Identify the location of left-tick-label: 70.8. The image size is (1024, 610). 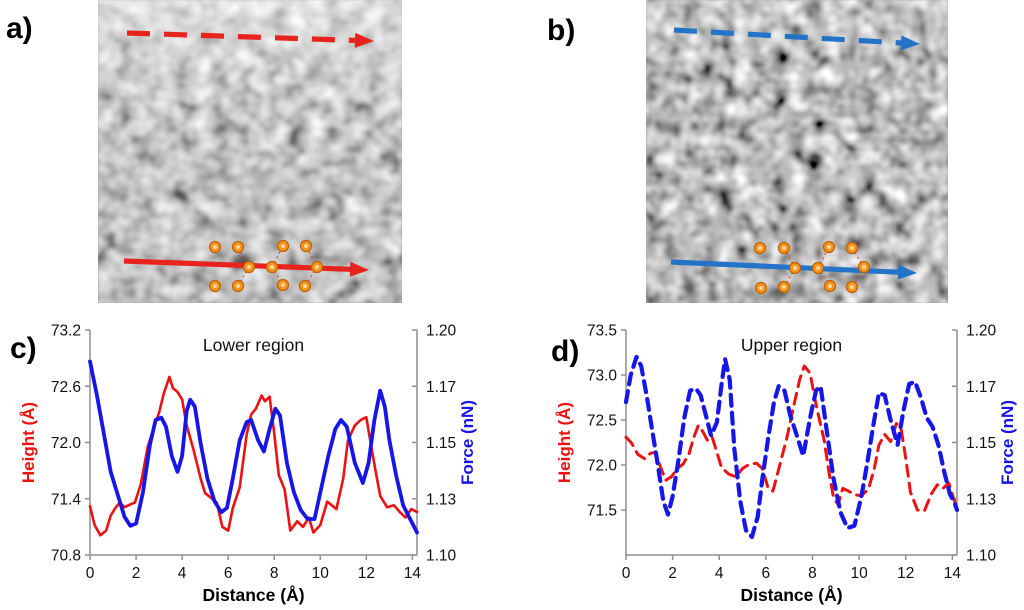
(66, 556).